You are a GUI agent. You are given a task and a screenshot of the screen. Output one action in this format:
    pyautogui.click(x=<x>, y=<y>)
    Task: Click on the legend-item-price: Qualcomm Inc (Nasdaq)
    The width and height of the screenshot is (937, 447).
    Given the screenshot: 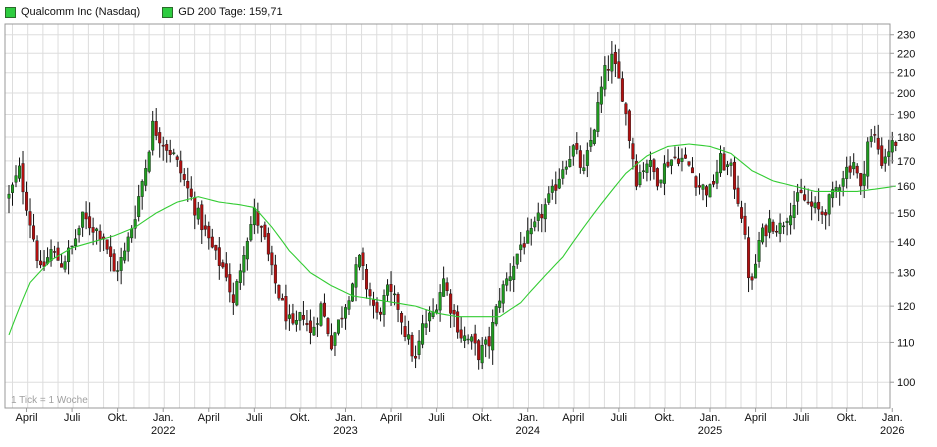 What is the action you would take?
    pyautogui.click(x=72, y=12)
    